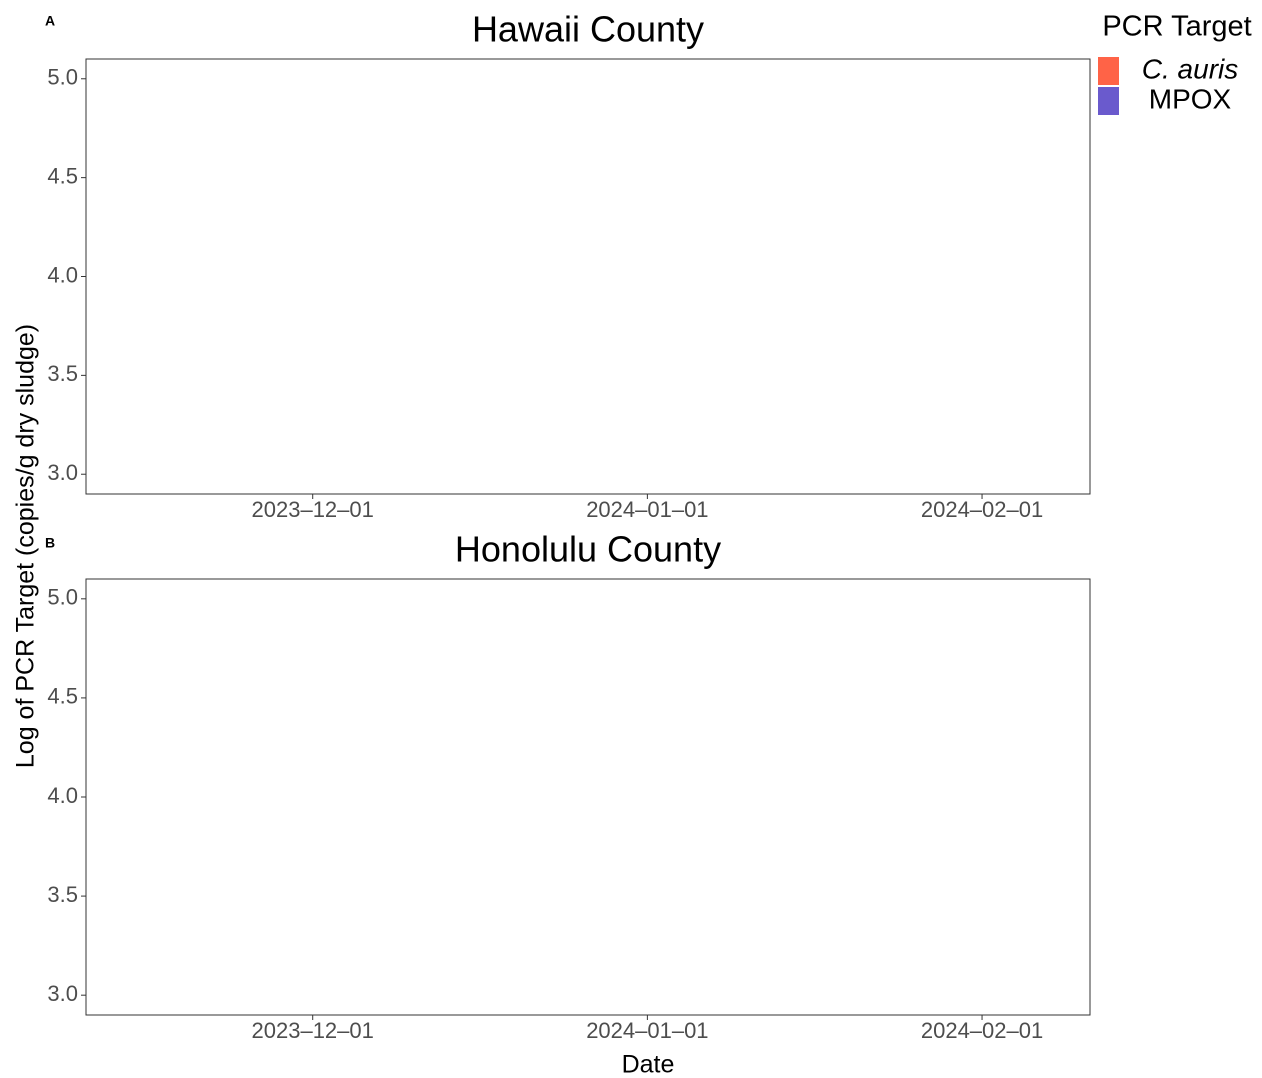  What do you see at coordinates (50, 21) in the screenshot?
I see `panel-label: A` at bounding box center [50, 21].